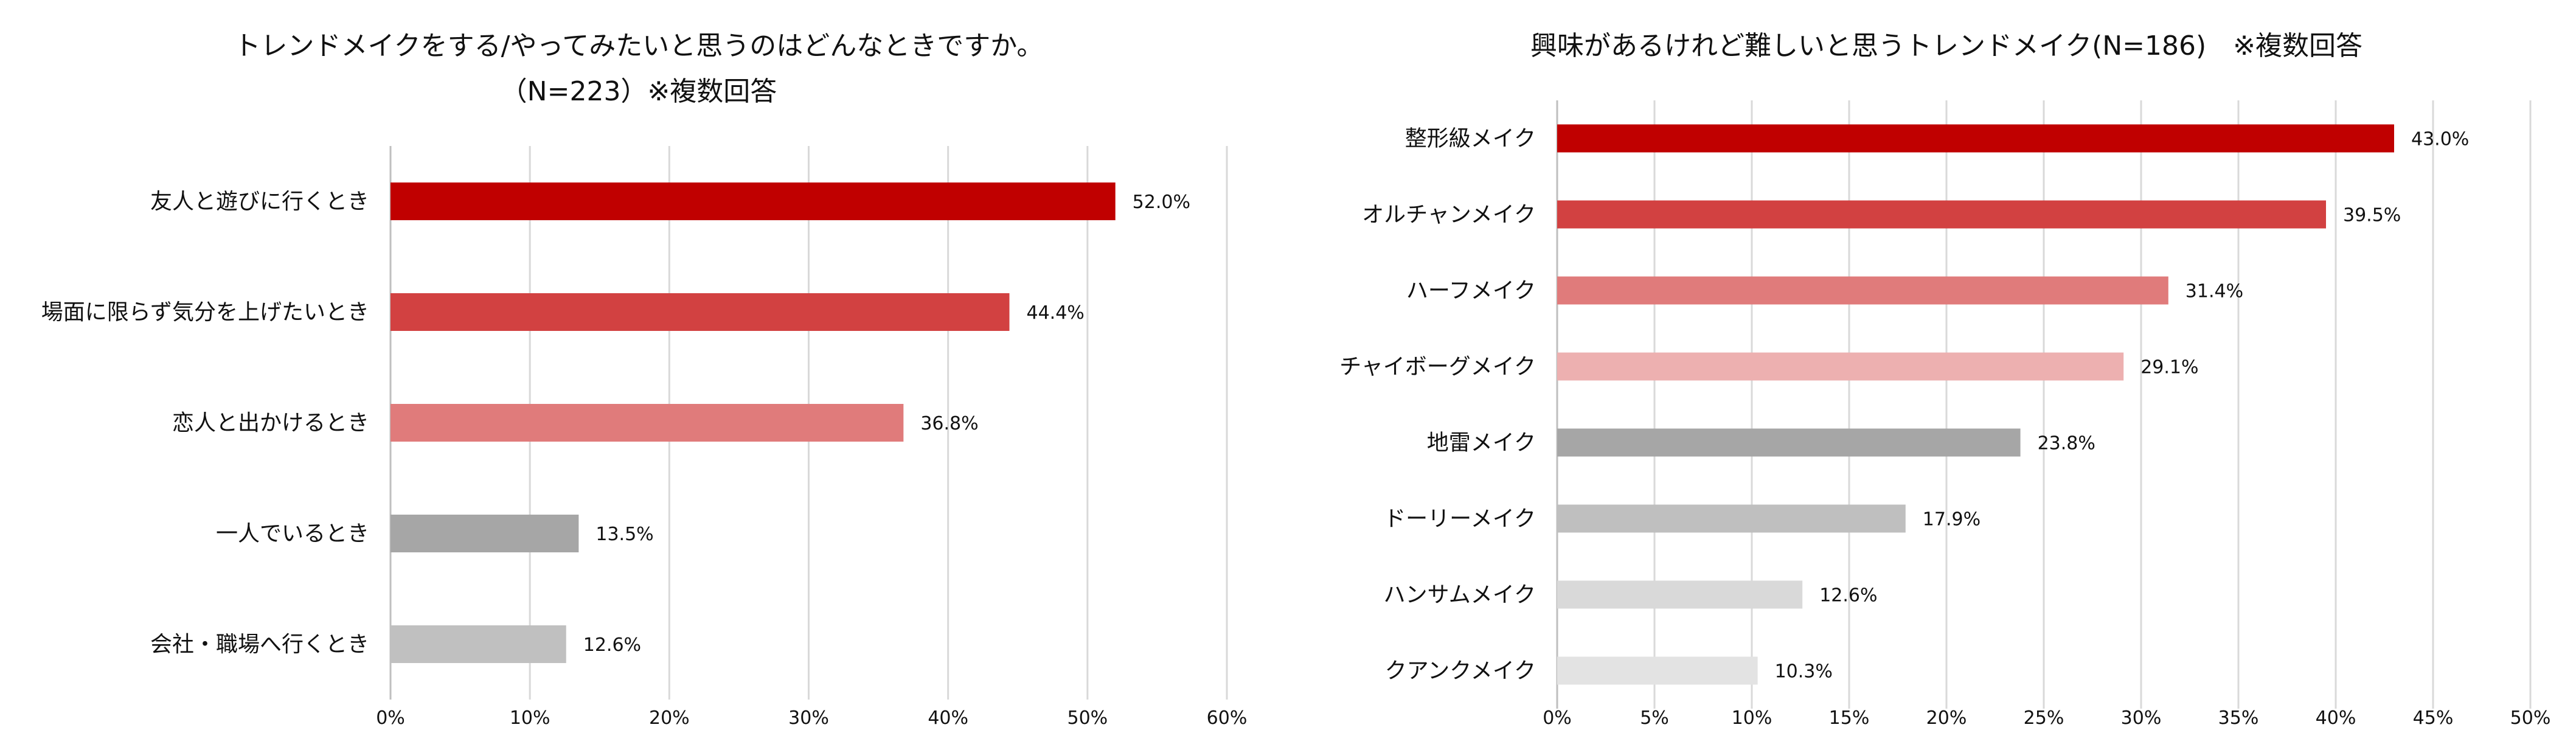 This screenshot has width=2576, height=747. I want to click on c1-data-label: 52.0%, so click(1161, 203).